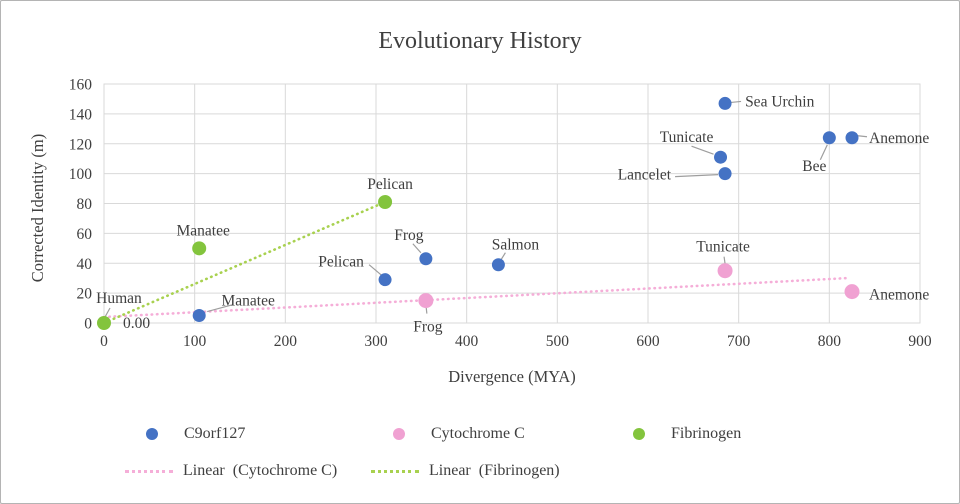  Describe the element at coordinates (852, 138) in the screenshot. I see `data-point-c9orf127-anemone` at that location.